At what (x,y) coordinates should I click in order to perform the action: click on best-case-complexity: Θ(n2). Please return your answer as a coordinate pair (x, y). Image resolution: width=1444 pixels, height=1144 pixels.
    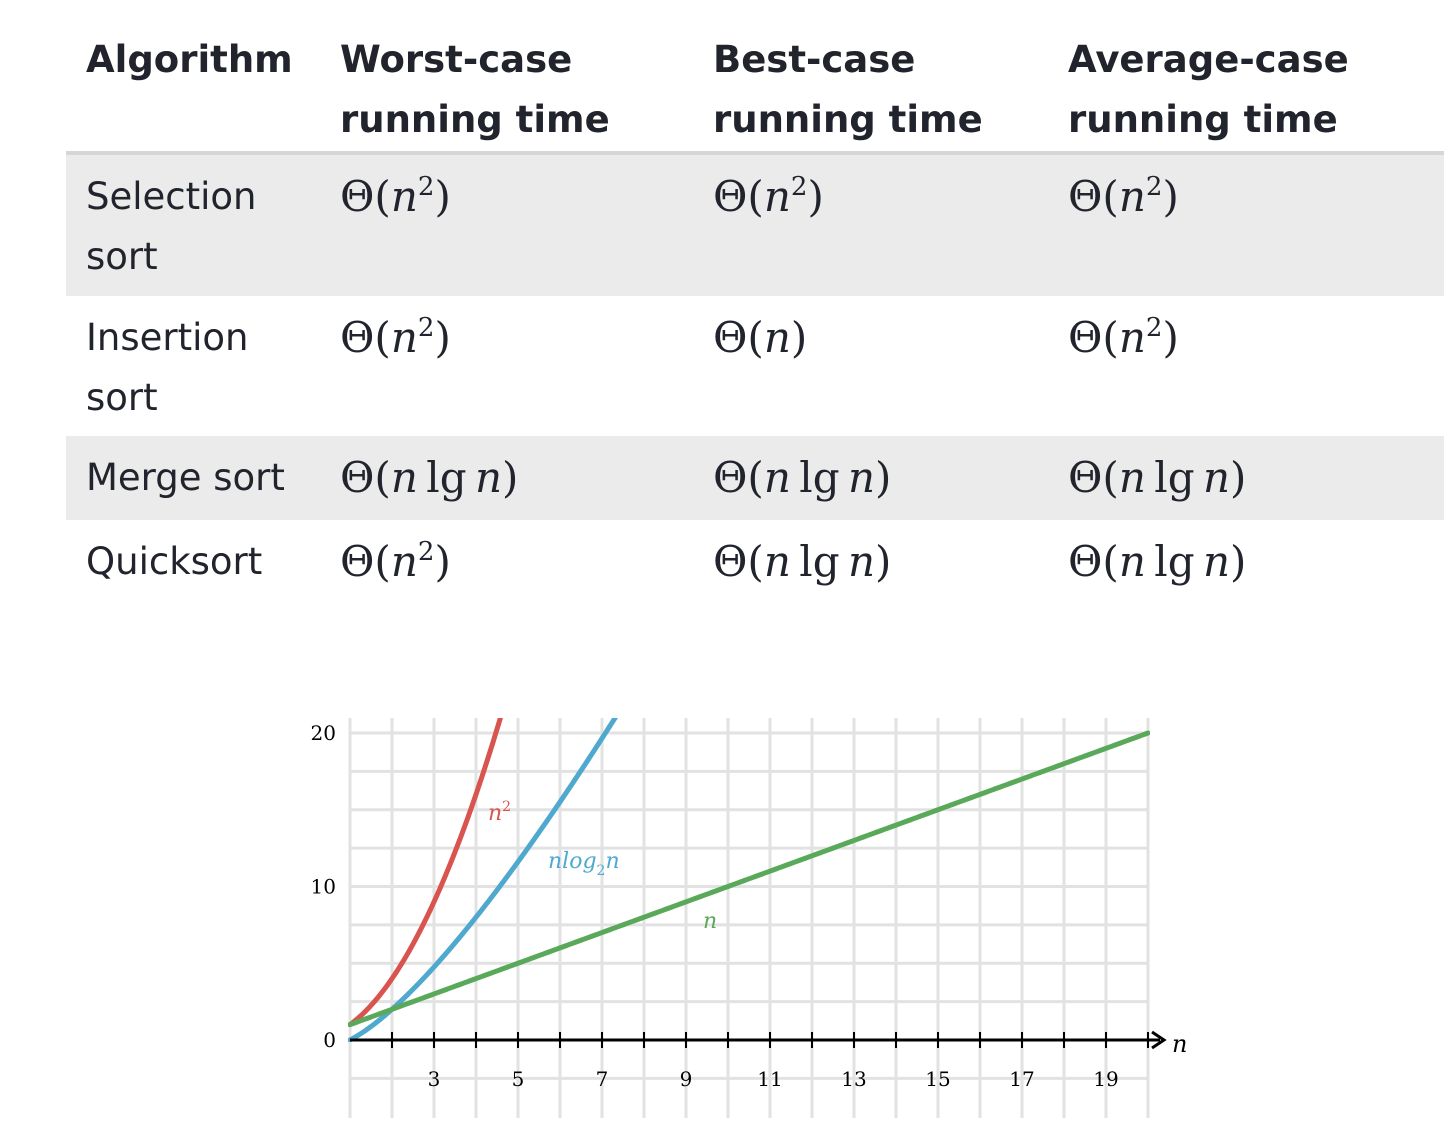
    Looking at the image, I should click on (768, 196).